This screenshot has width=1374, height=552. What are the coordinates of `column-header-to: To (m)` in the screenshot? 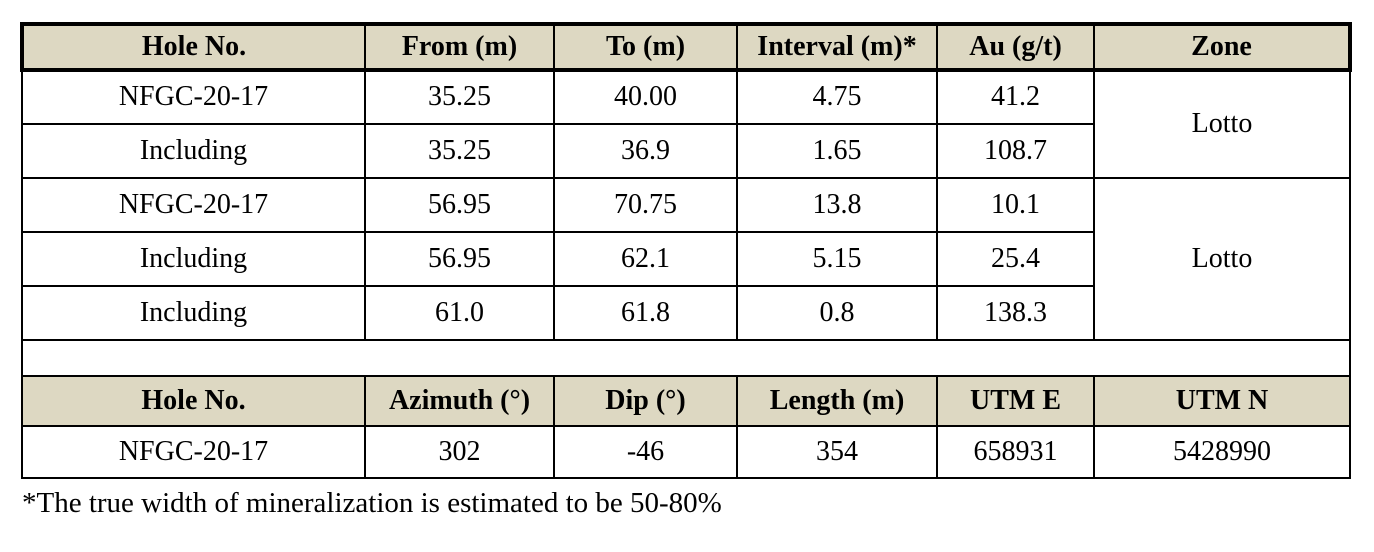 It's located at (645, 47).